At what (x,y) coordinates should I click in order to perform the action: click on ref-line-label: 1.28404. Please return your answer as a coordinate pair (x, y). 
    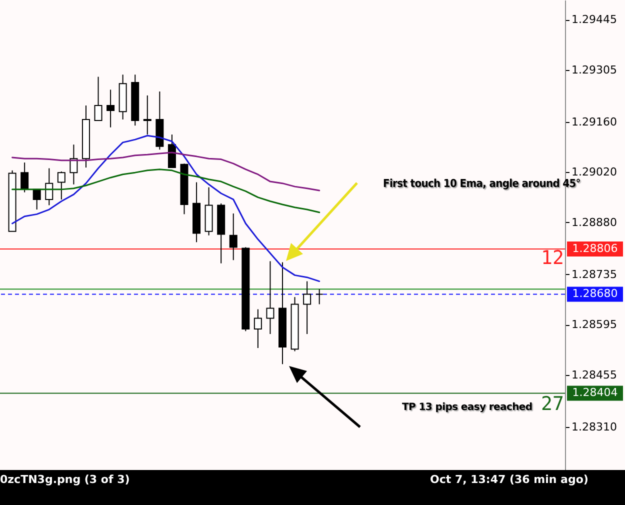
    Looking at the image, I should click on (595, 393).